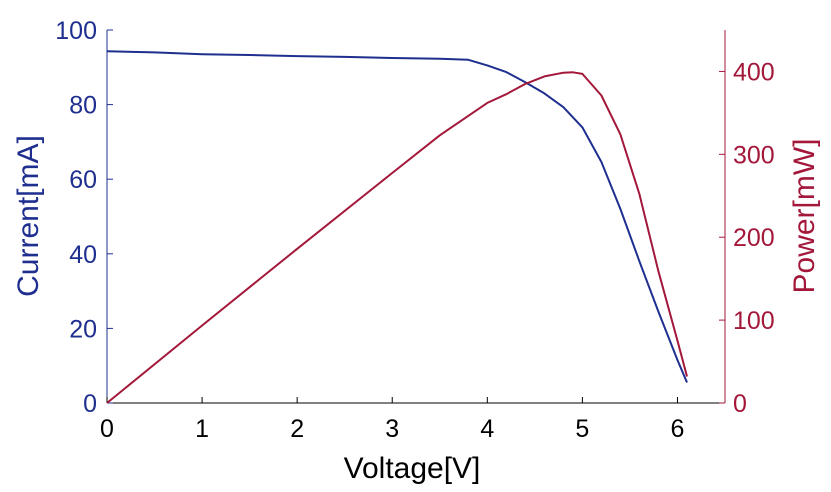  I want to click on left-y-tick-label: 60, so click(83, 180).